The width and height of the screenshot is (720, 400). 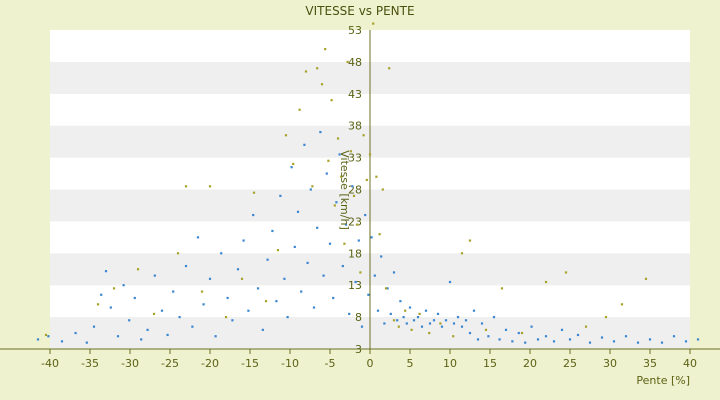 I want to click on x-tick-label: 25, so click(x=570, y=363).